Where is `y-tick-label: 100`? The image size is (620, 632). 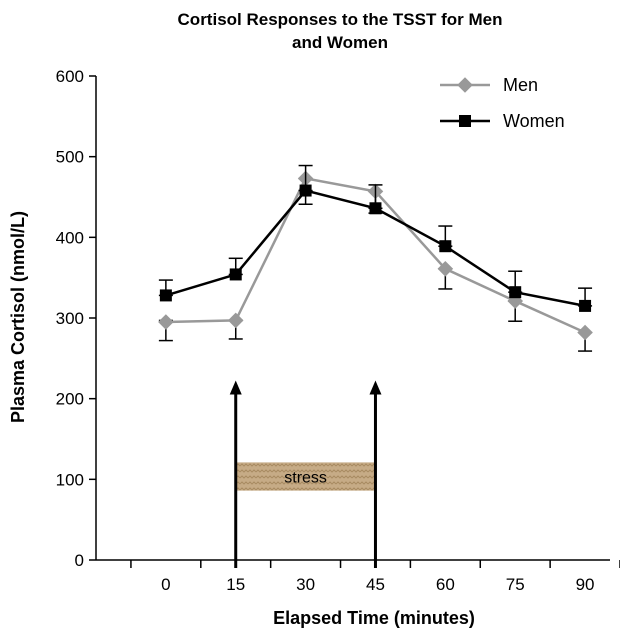 y-tick-label: 100 is located at coordinates (70, 479).